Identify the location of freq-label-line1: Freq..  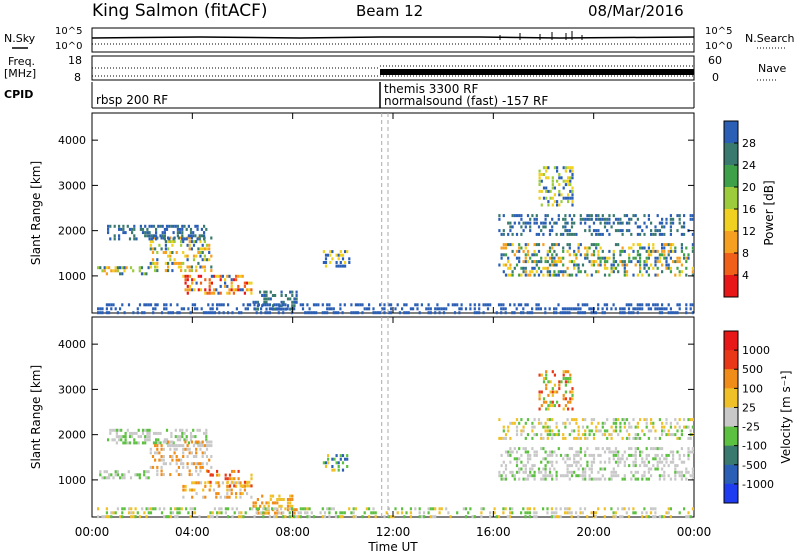
(21, 61).